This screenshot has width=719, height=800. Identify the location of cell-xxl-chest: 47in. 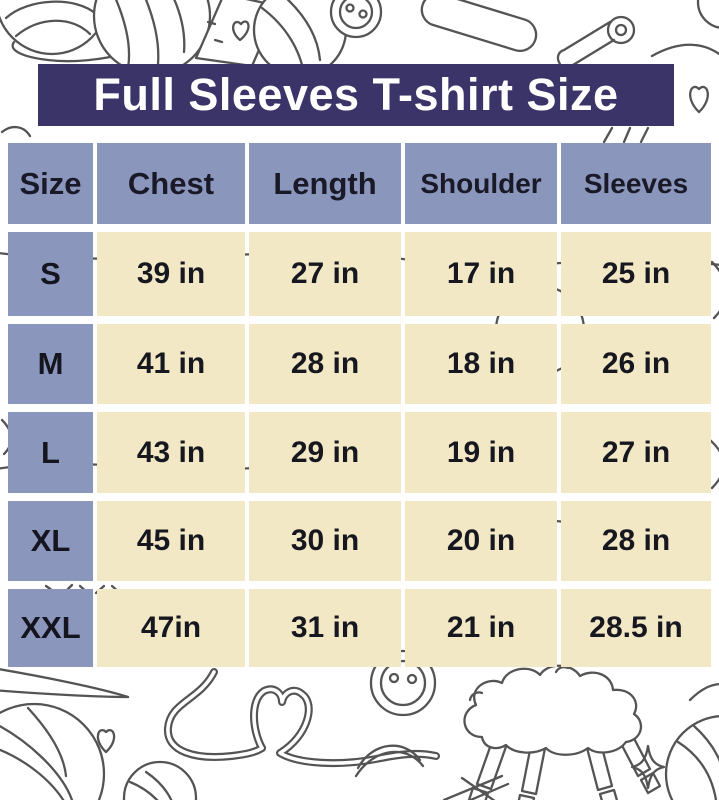
(171, 628).